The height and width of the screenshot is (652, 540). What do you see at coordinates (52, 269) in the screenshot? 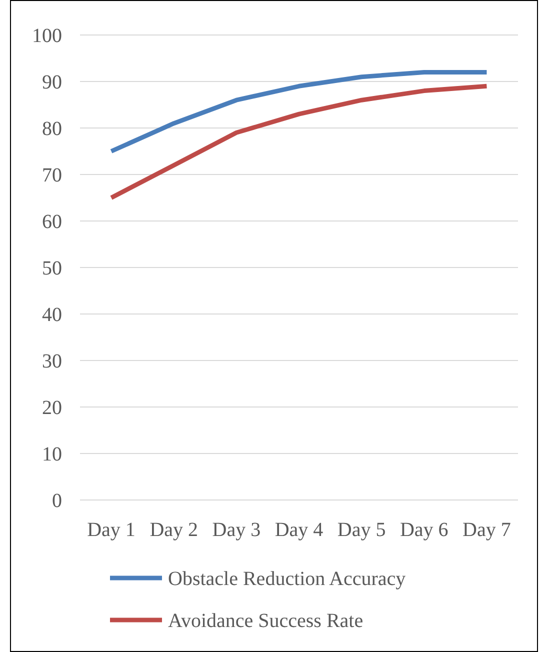
I see `y-tick-label: 50` at bounding box center [52, 269].